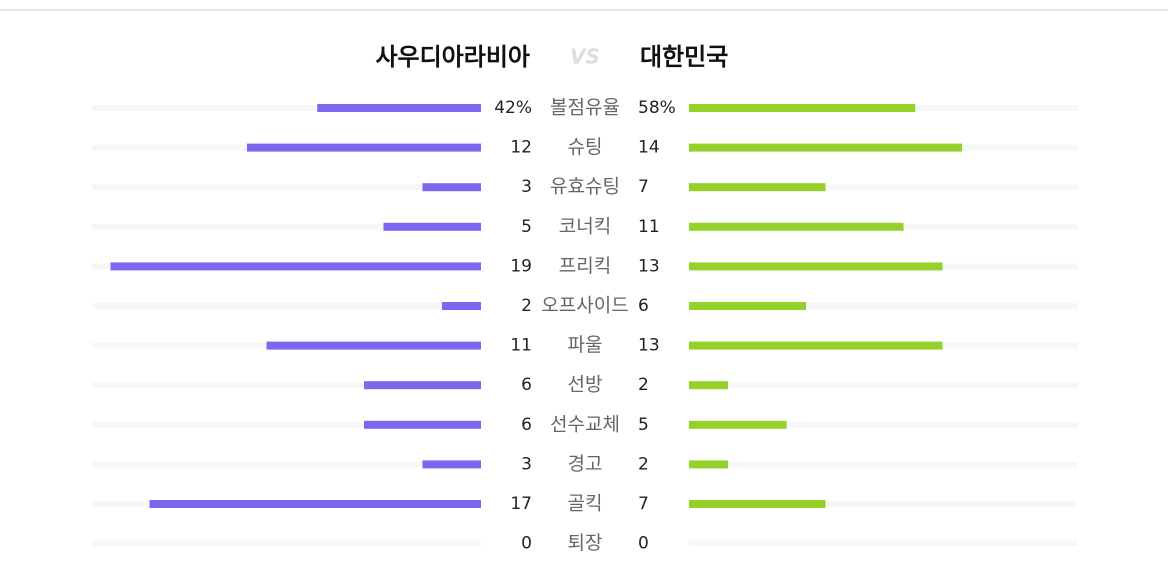 The image size is (1168, 588). I want to click on away-value: 14, so click(649, 148).